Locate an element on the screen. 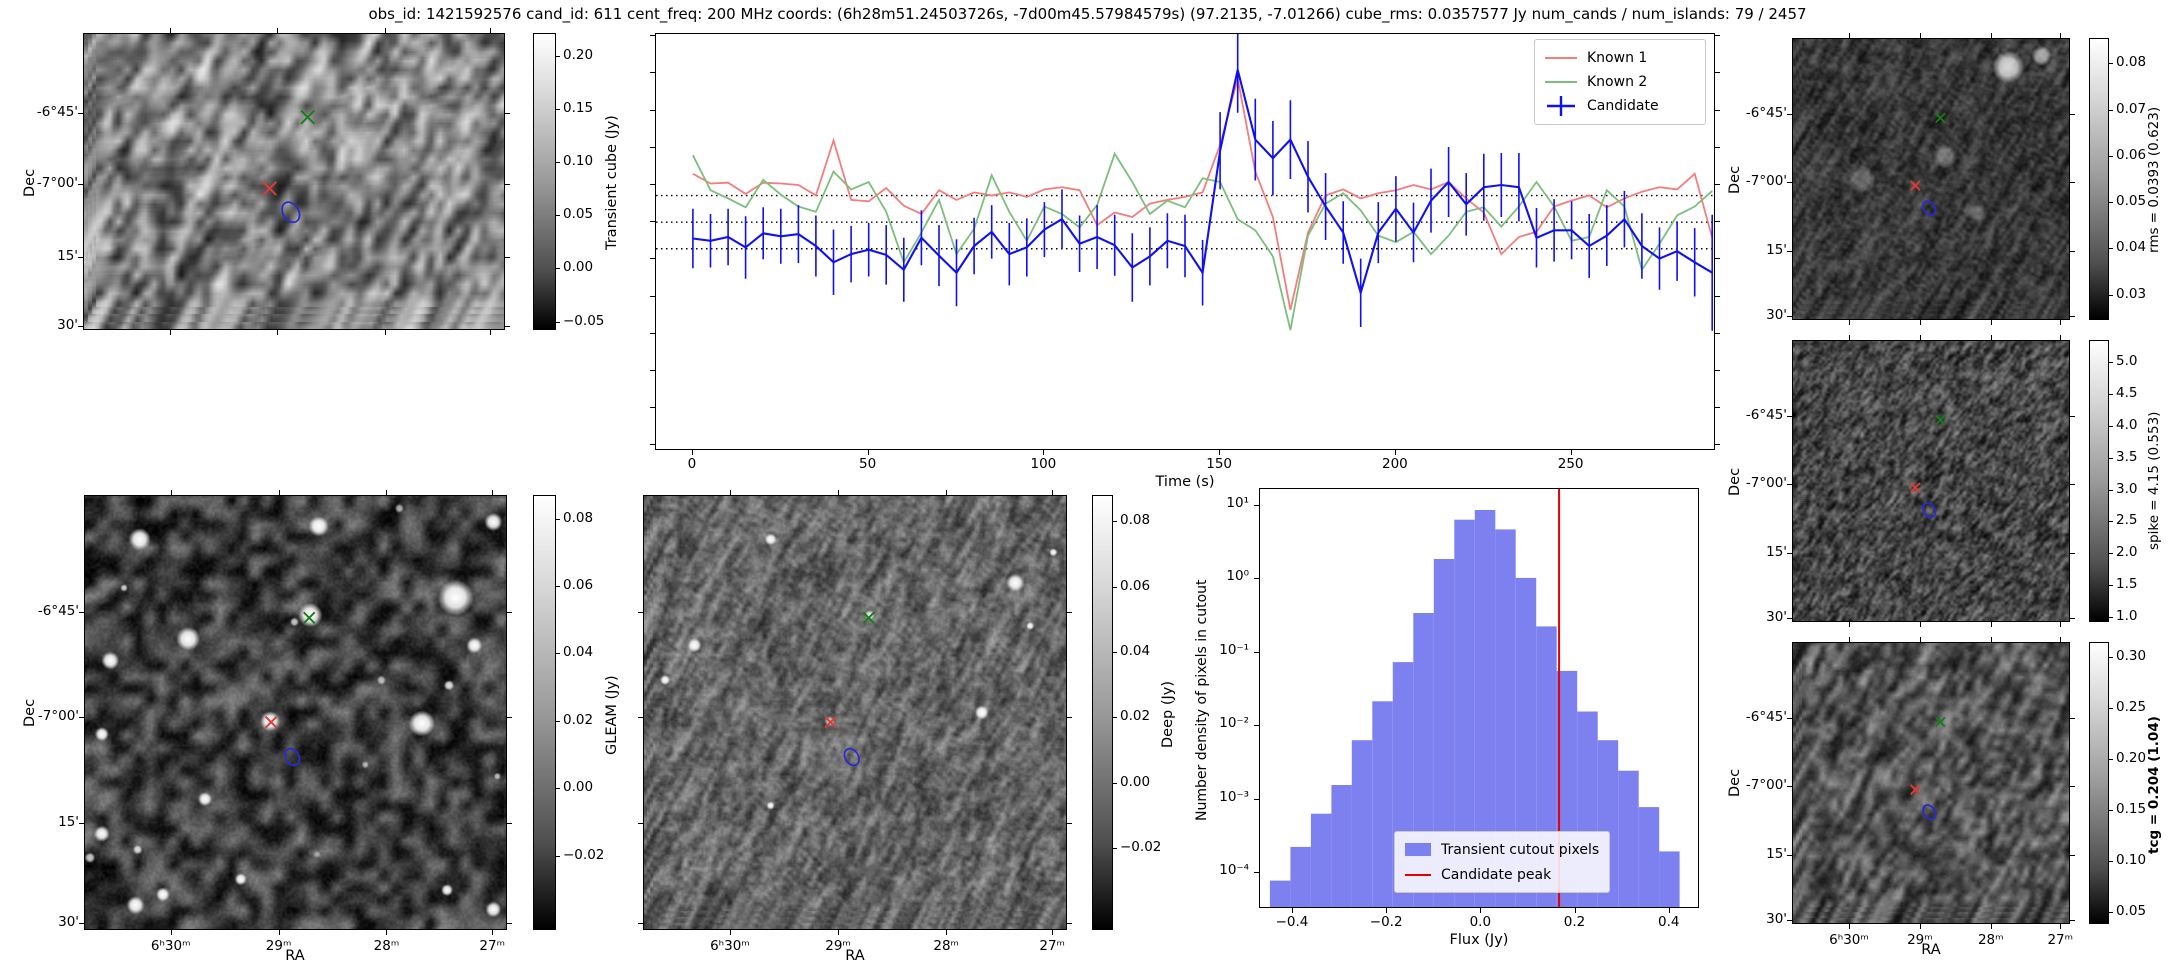 This screenshot has height=964, width=2175. density-tick-label: 10⁻¹ is located at coordinates (1234, 649).